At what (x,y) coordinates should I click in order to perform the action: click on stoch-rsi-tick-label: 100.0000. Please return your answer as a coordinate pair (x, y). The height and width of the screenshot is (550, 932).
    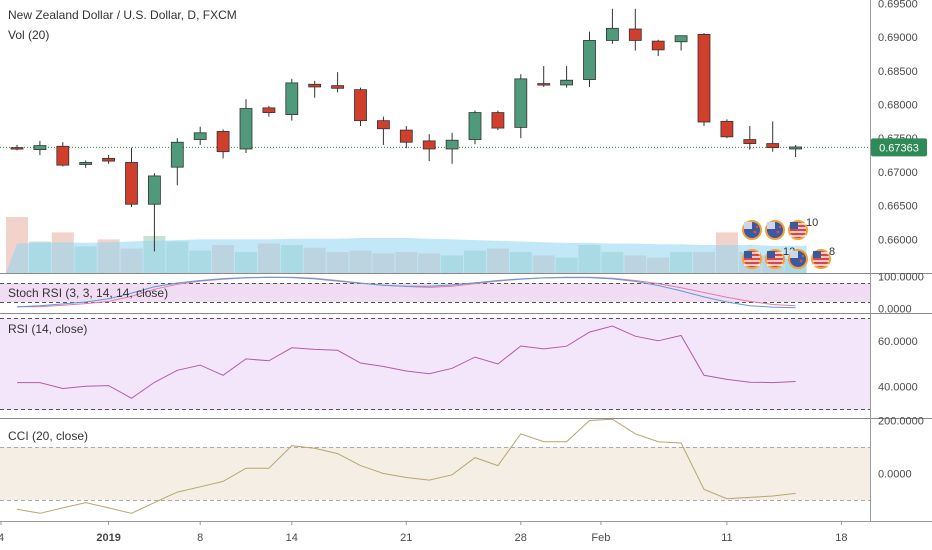
    Looking at the image, I should click on (901, 278).